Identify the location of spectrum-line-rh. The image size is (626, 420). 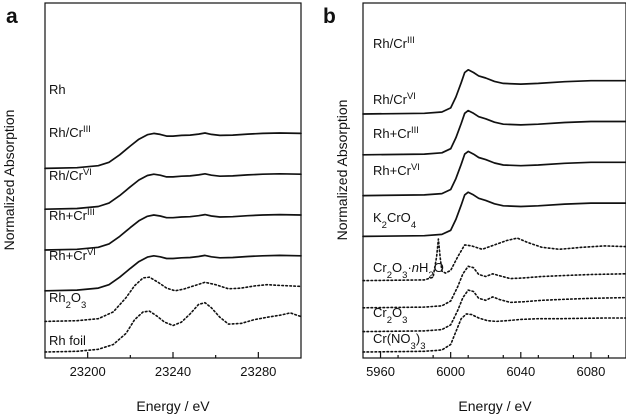
(173, 151).